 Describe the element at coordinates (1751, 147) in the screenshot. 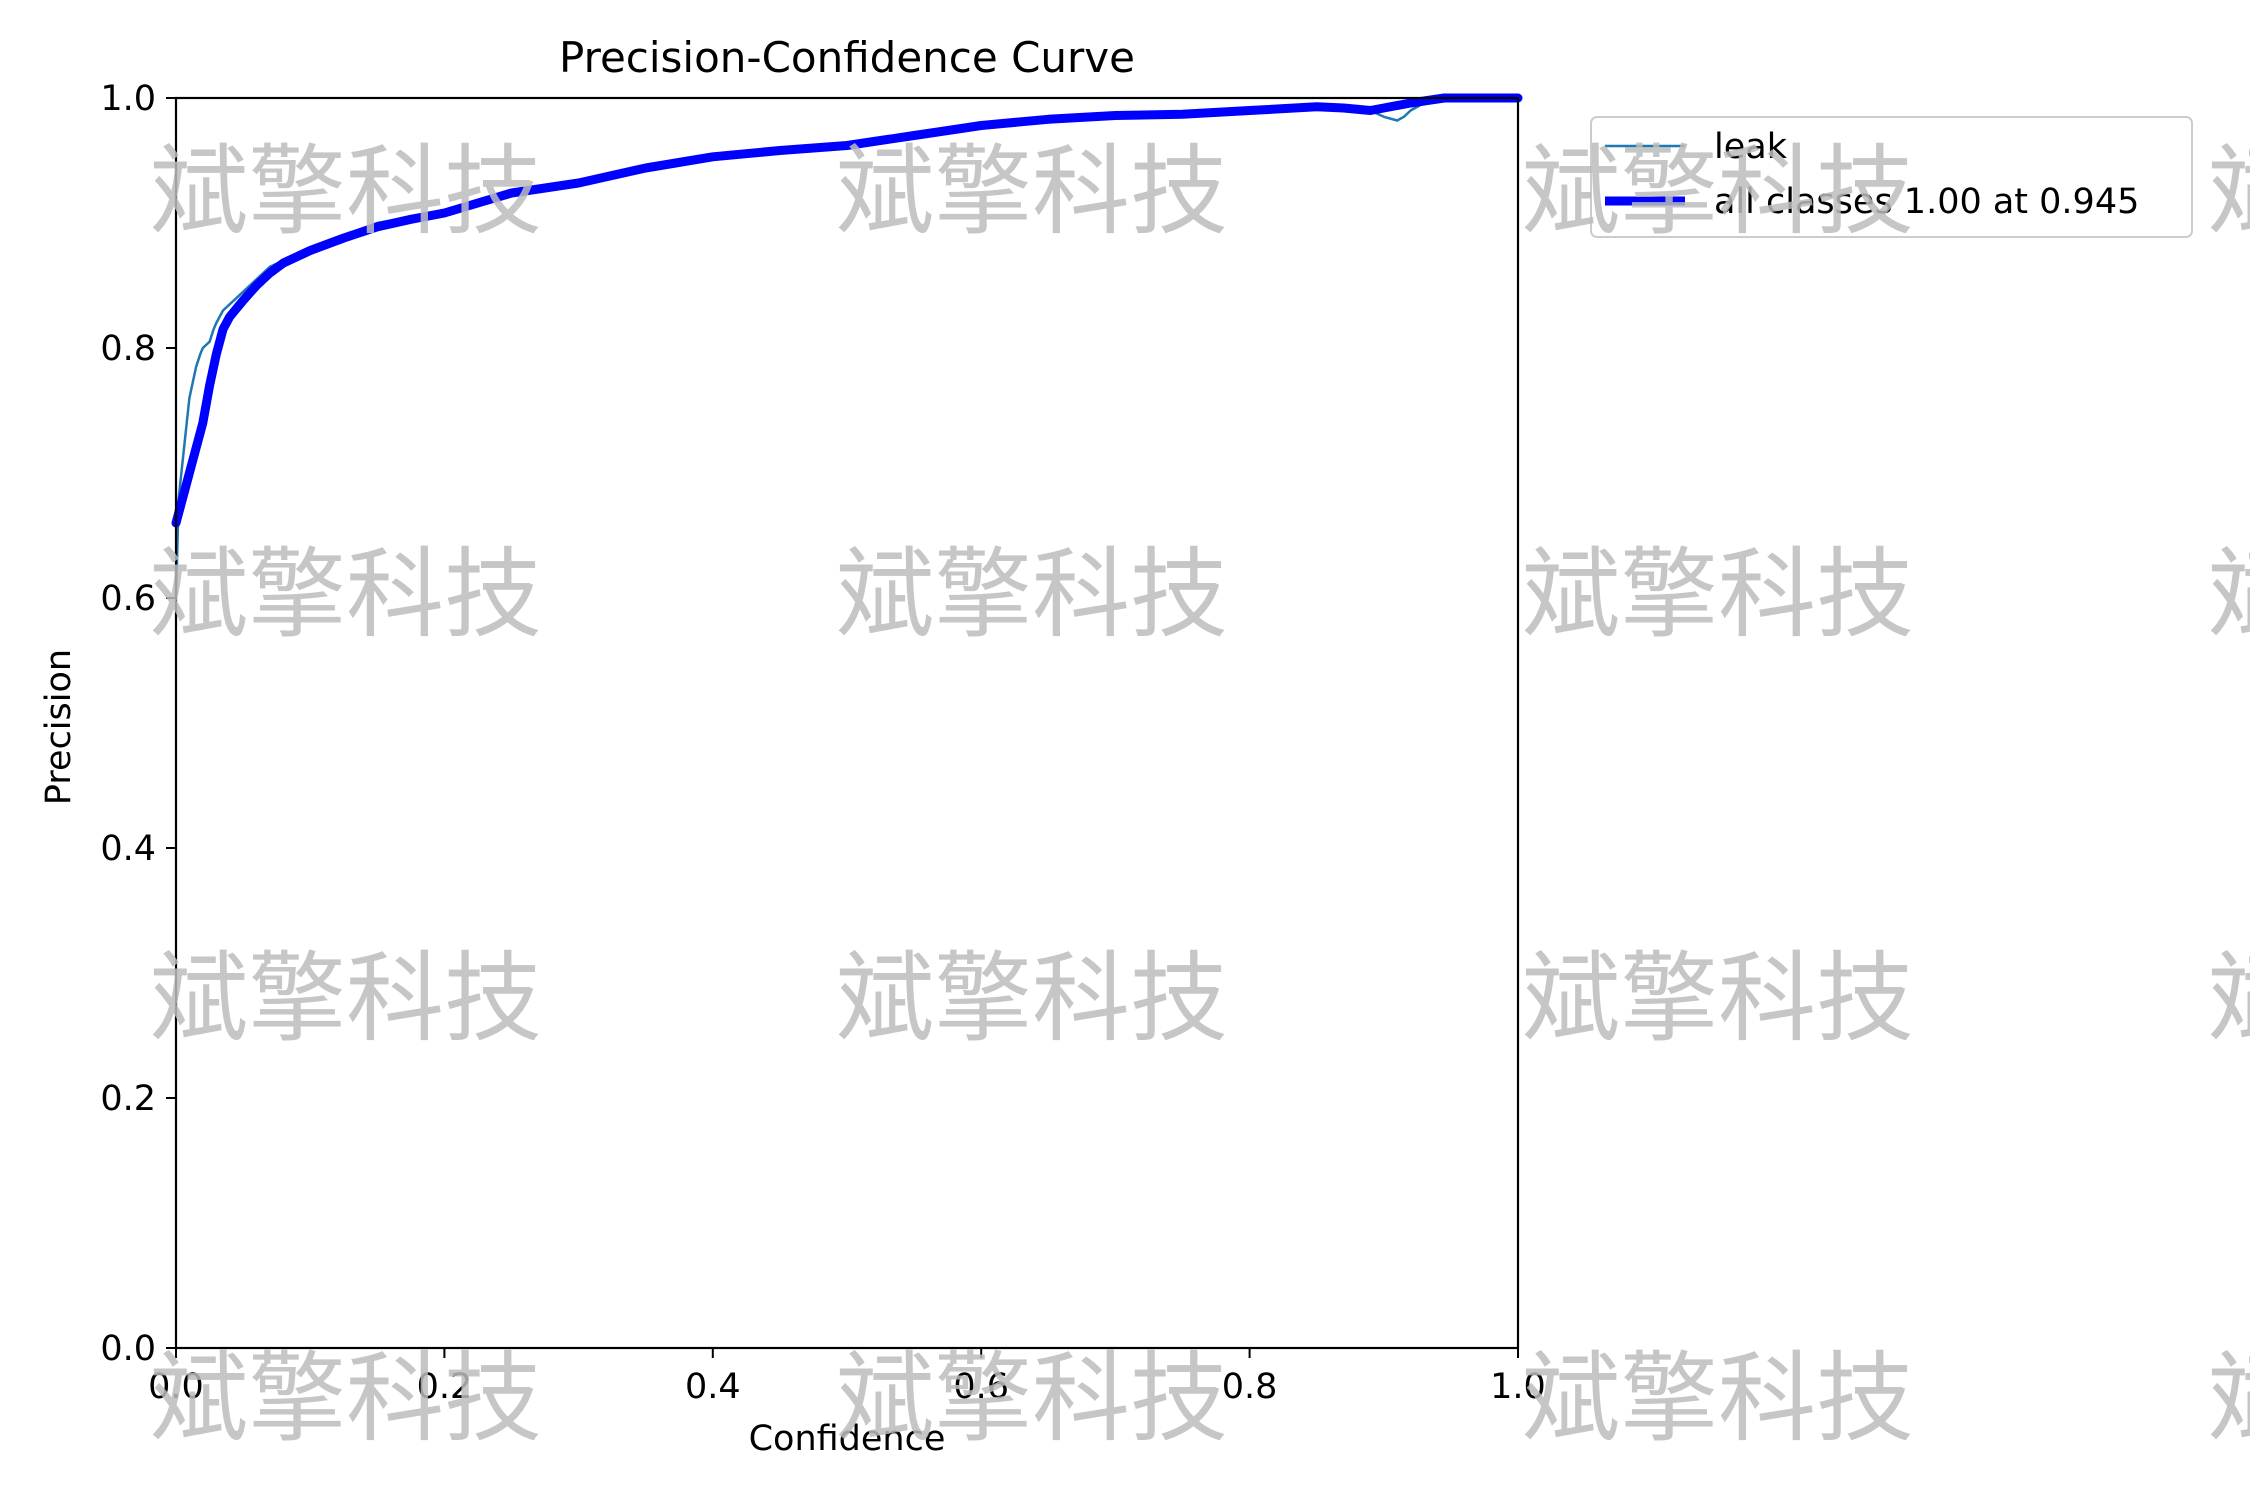

I see `legend-label-leak: leak` at that location.